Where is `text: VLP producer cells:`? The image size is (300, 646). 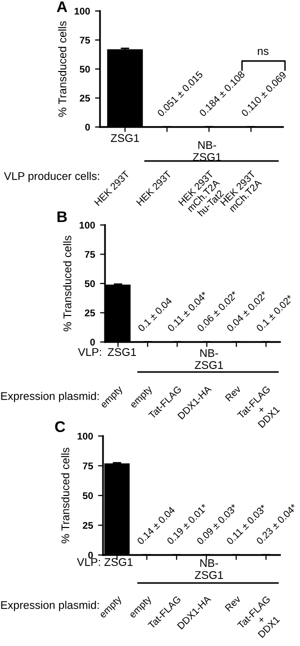
text: VLP producer cells: is located at coordinates (52, 177).